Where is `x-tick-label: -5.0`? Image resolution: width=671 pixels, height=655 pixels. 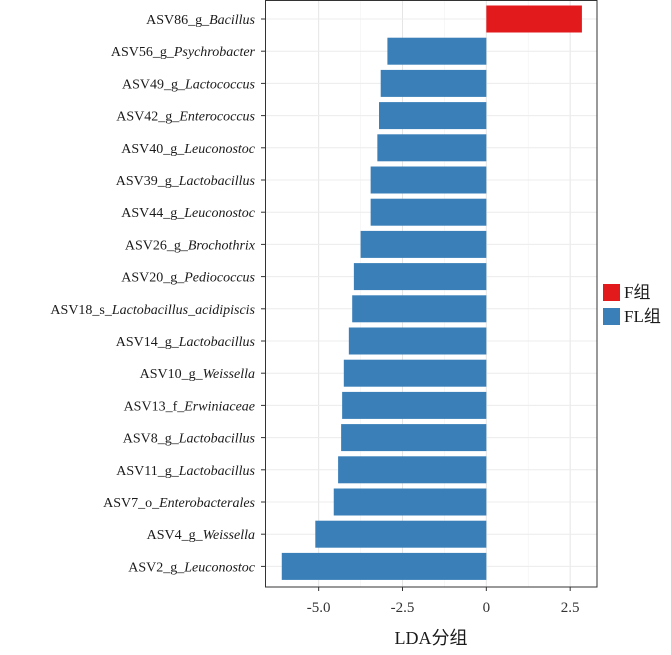 x-tick-label: -5.0 is located at coordinates (319, 608).